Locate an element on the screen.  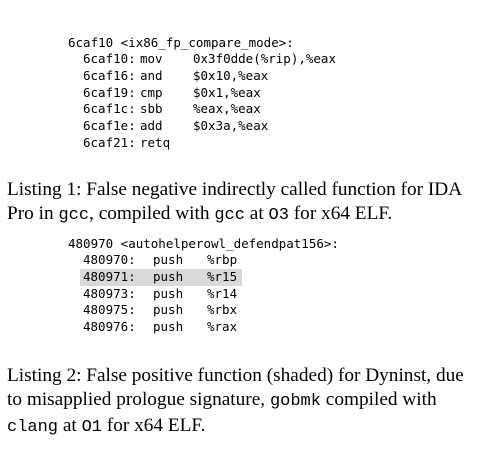
address: 480976: is located at coordinates (109, 327).